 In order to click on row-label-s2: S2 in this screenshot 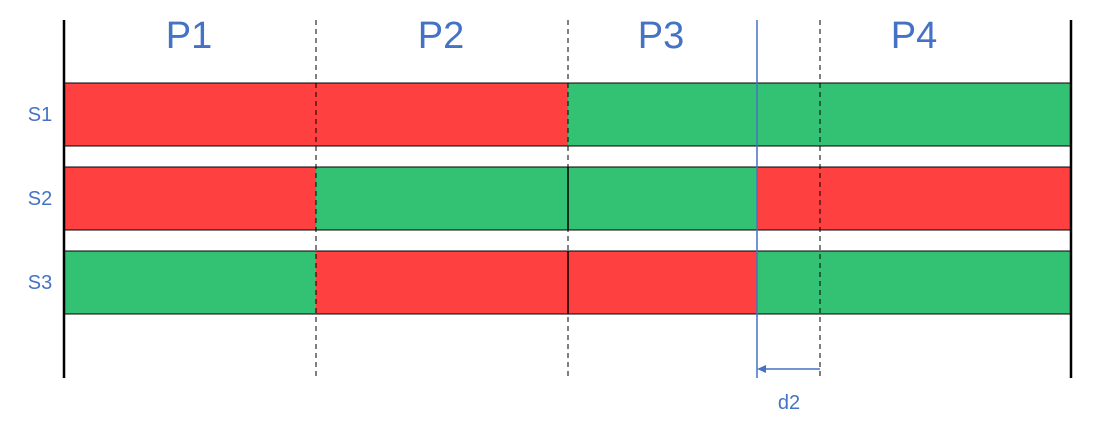, I will do `click(40, 199)`.